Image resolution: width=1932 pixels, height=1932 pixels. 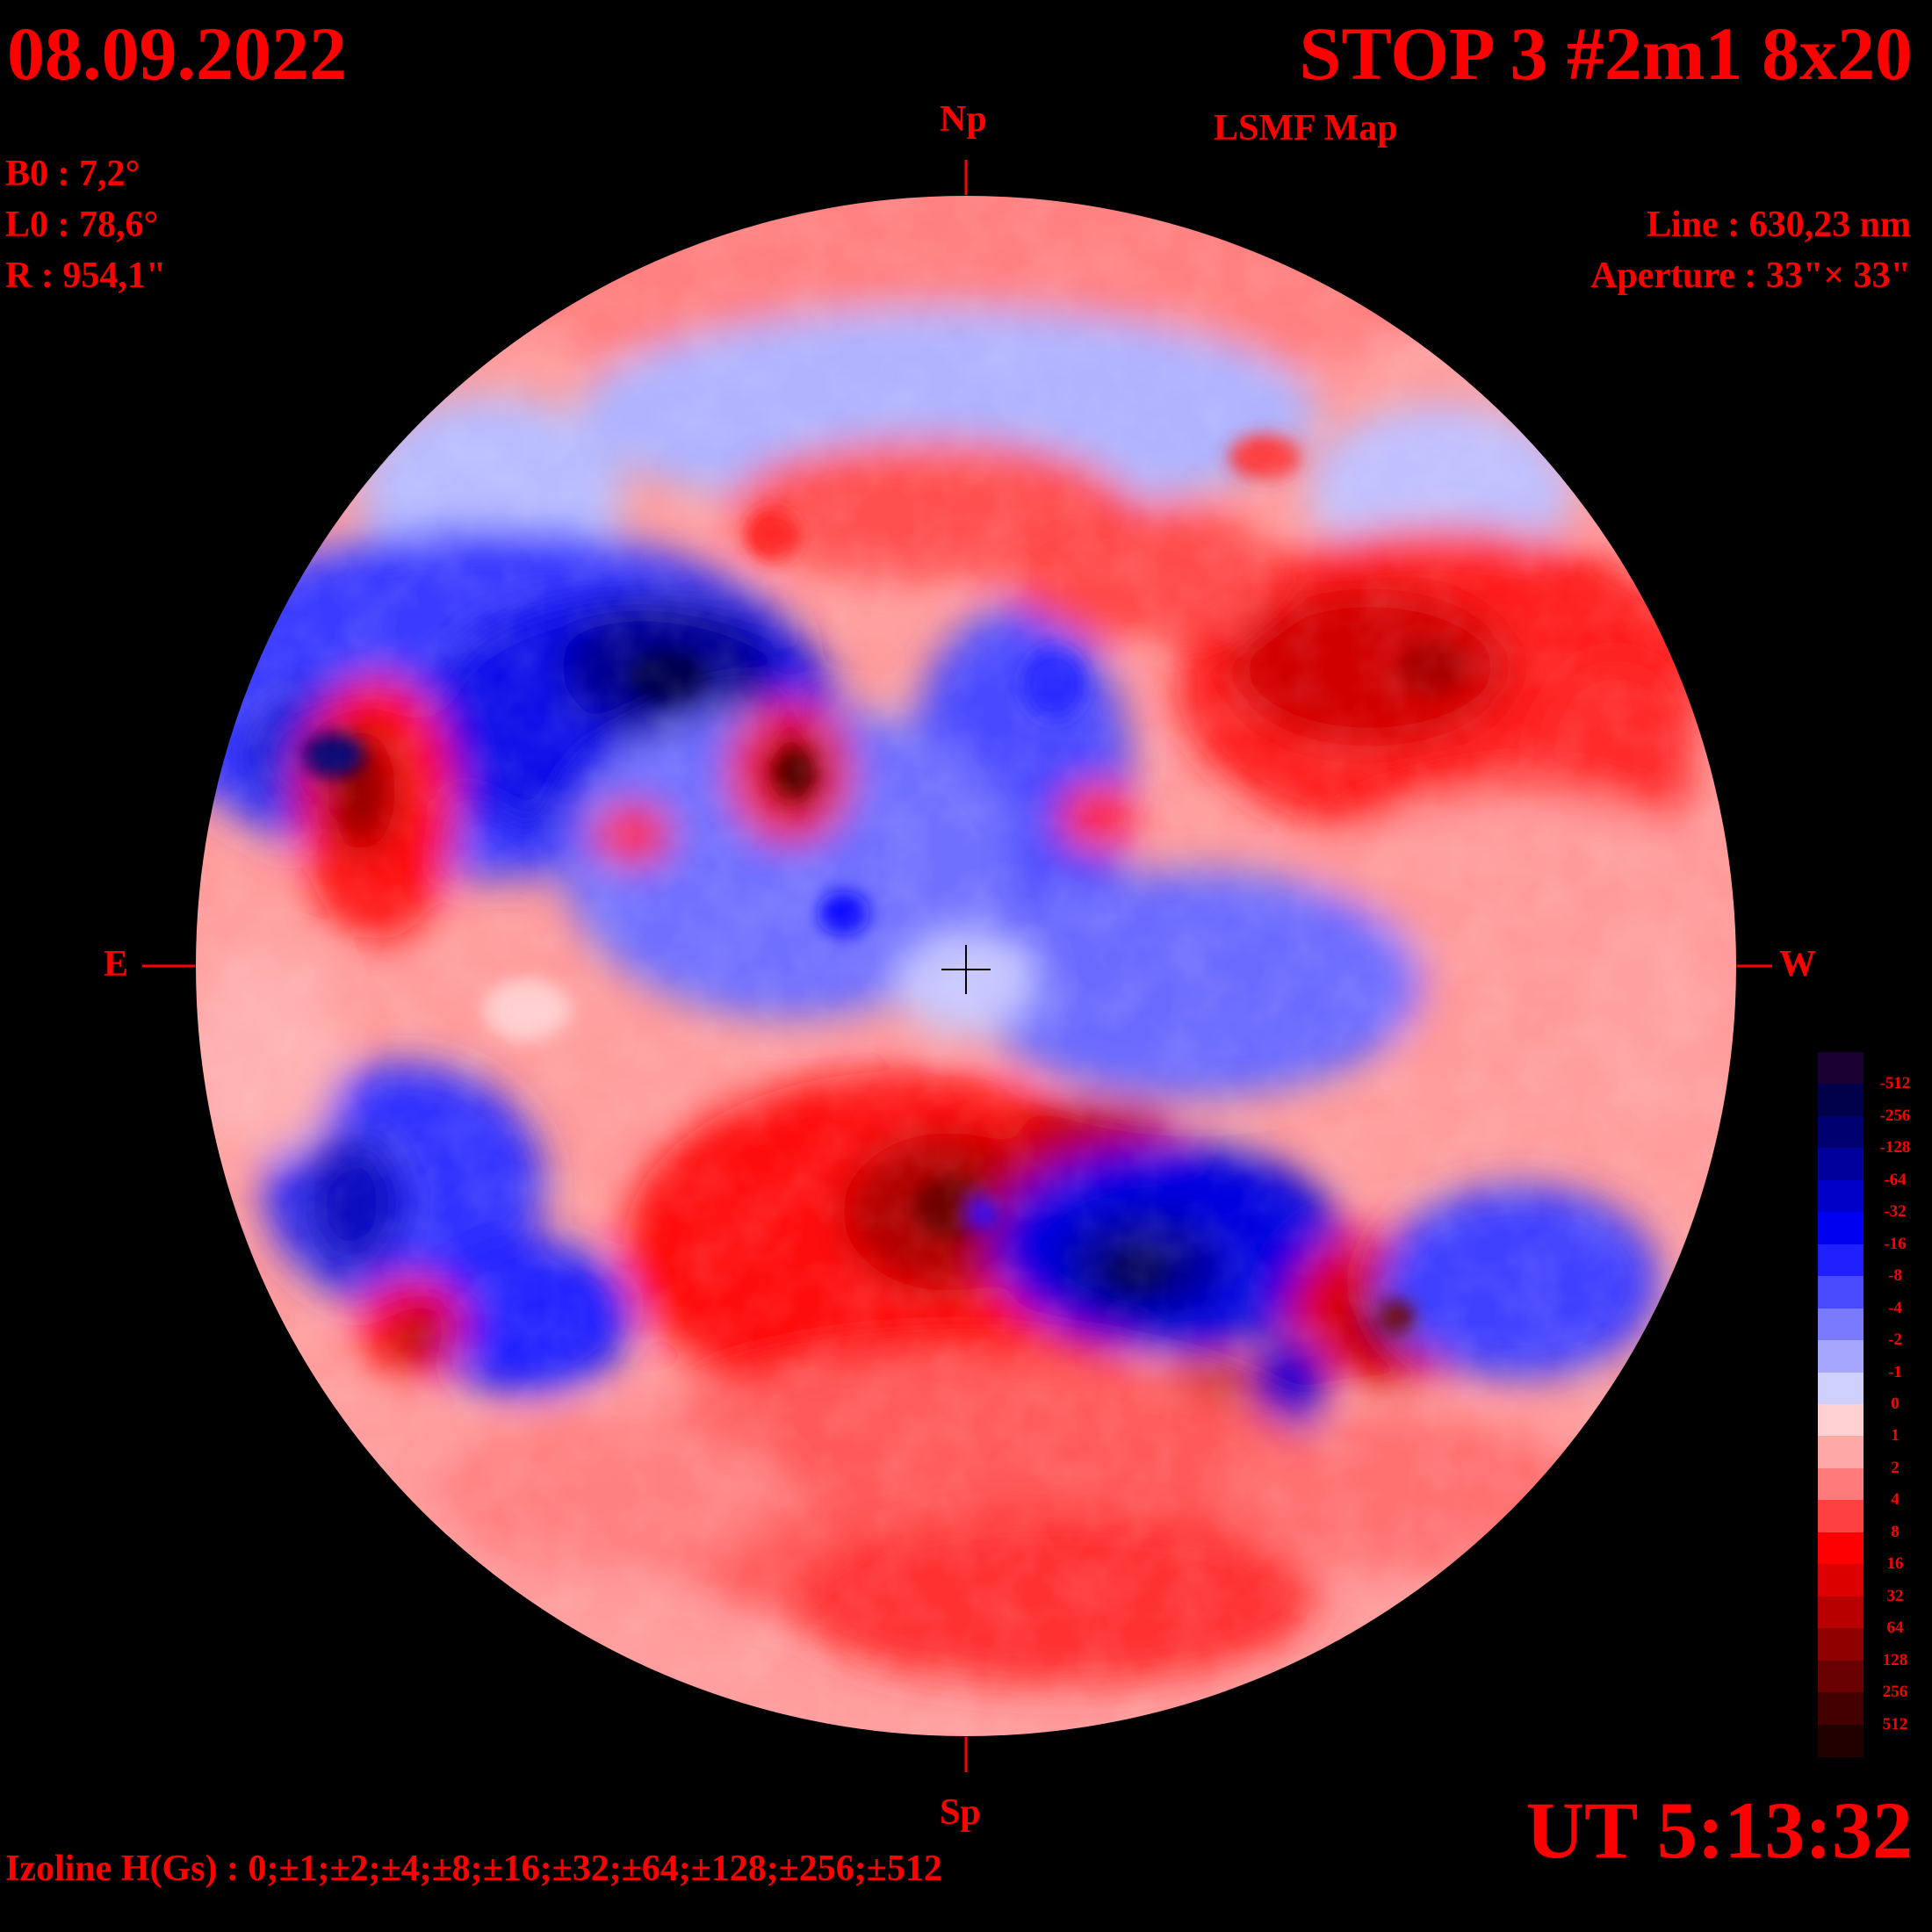 What do you see at coordinates (960, 1812) in the screenshot?
I see `south-pole-label: Sp` at bounding box center [960, 1812].